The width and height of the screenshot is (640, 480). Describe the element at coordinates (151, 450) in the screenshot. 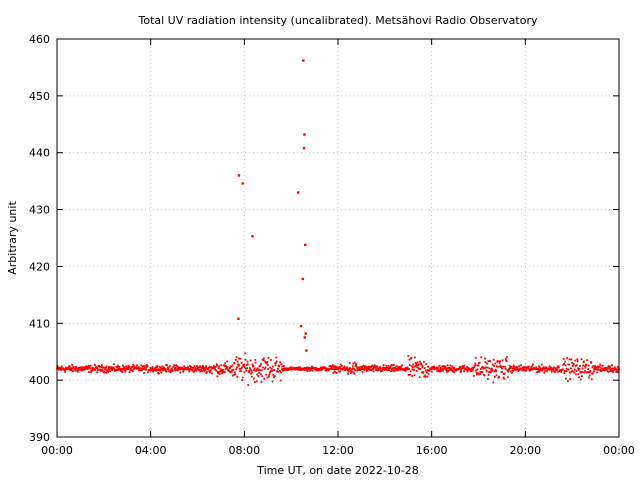

I see `x-tick-label: 04:00` at that location.